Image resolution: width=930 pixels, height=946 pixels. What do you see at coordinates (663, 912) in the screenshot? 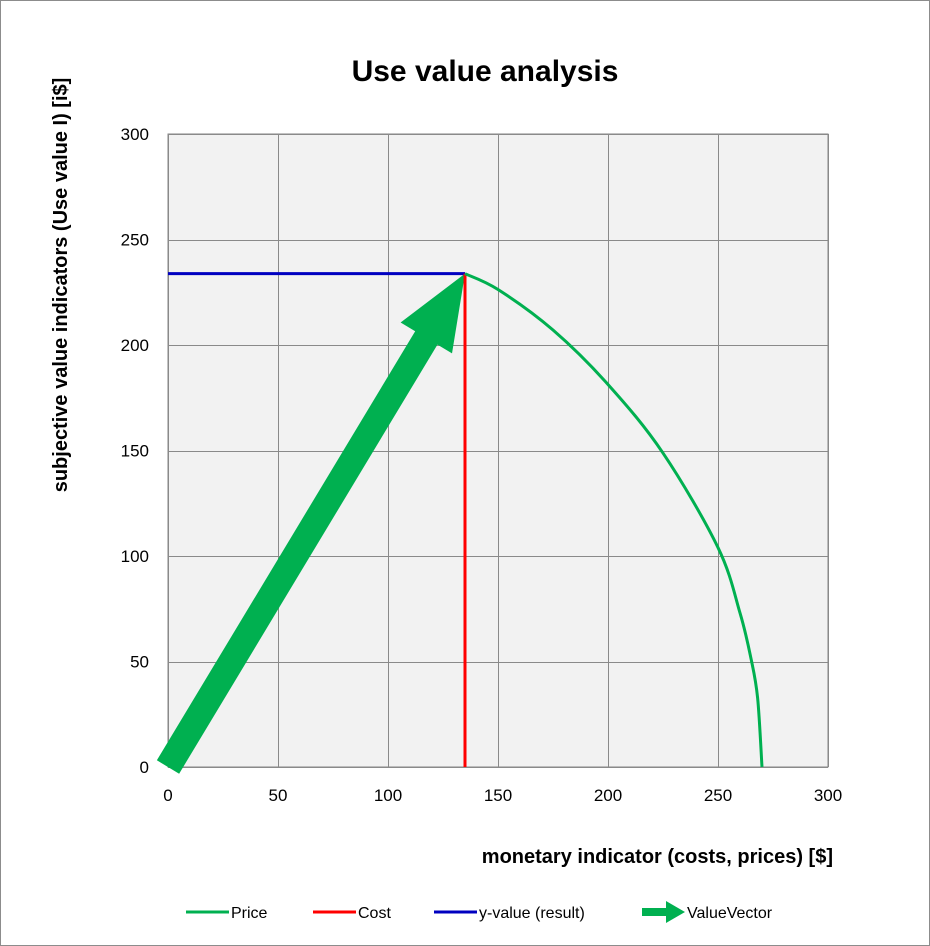
I see `legend-swatch` at bounding box center [663, 912].